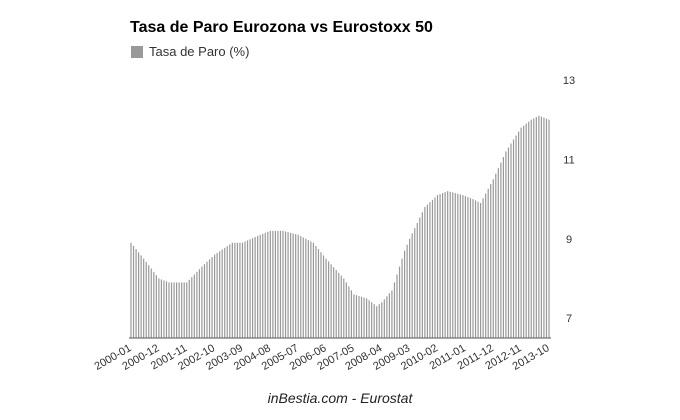 This screenshot has height=420, width=680. Describe the element at coordinates (190, 51) in the screenshot. I see `legend: Tasa de Paro (%)` at that location.